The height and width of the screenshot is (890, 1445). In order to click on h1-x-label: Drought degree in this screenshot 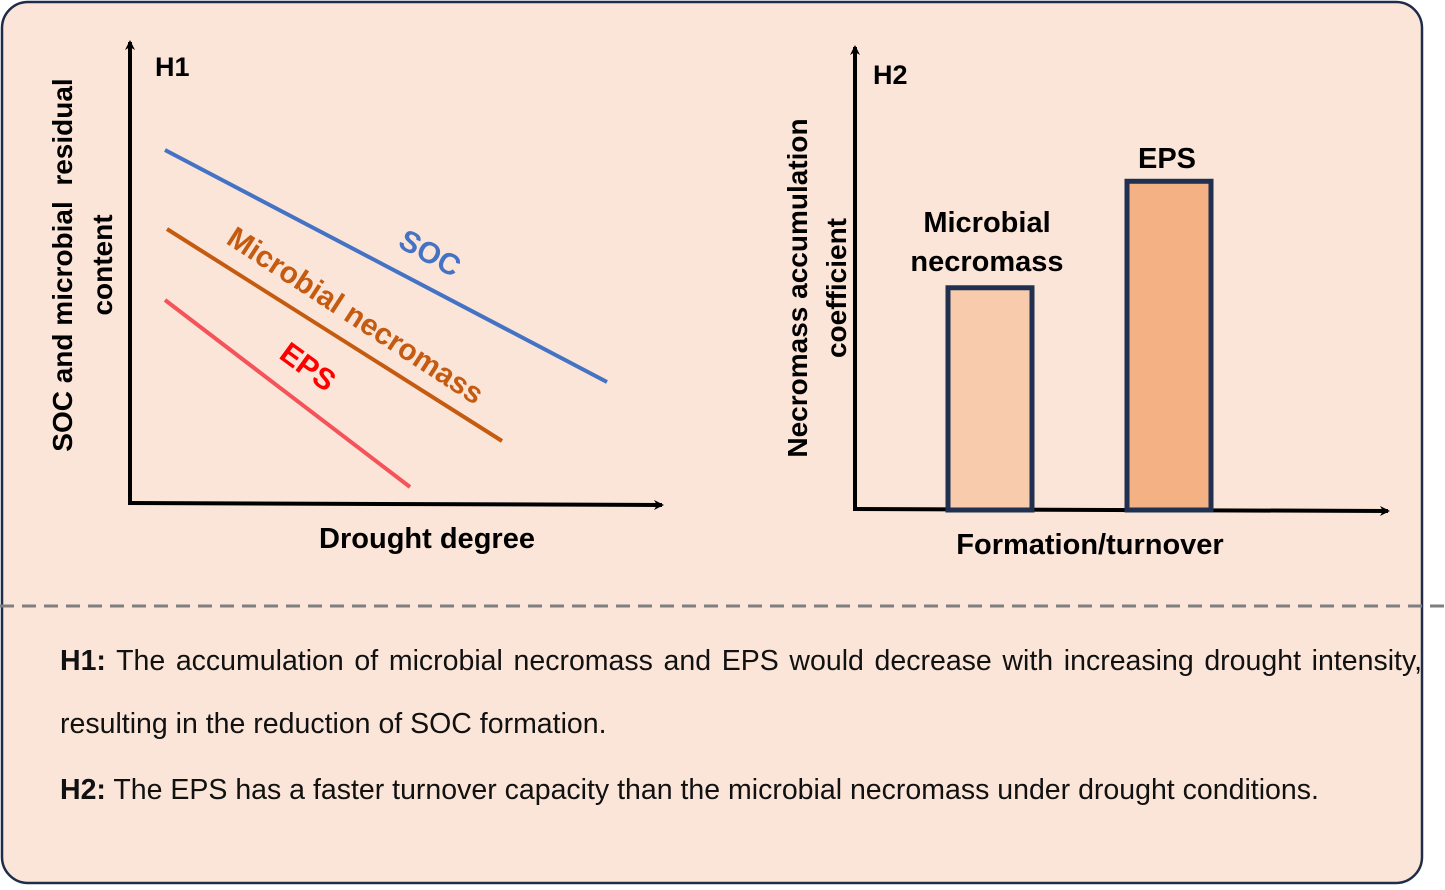, I will do `click(427, 539)`.